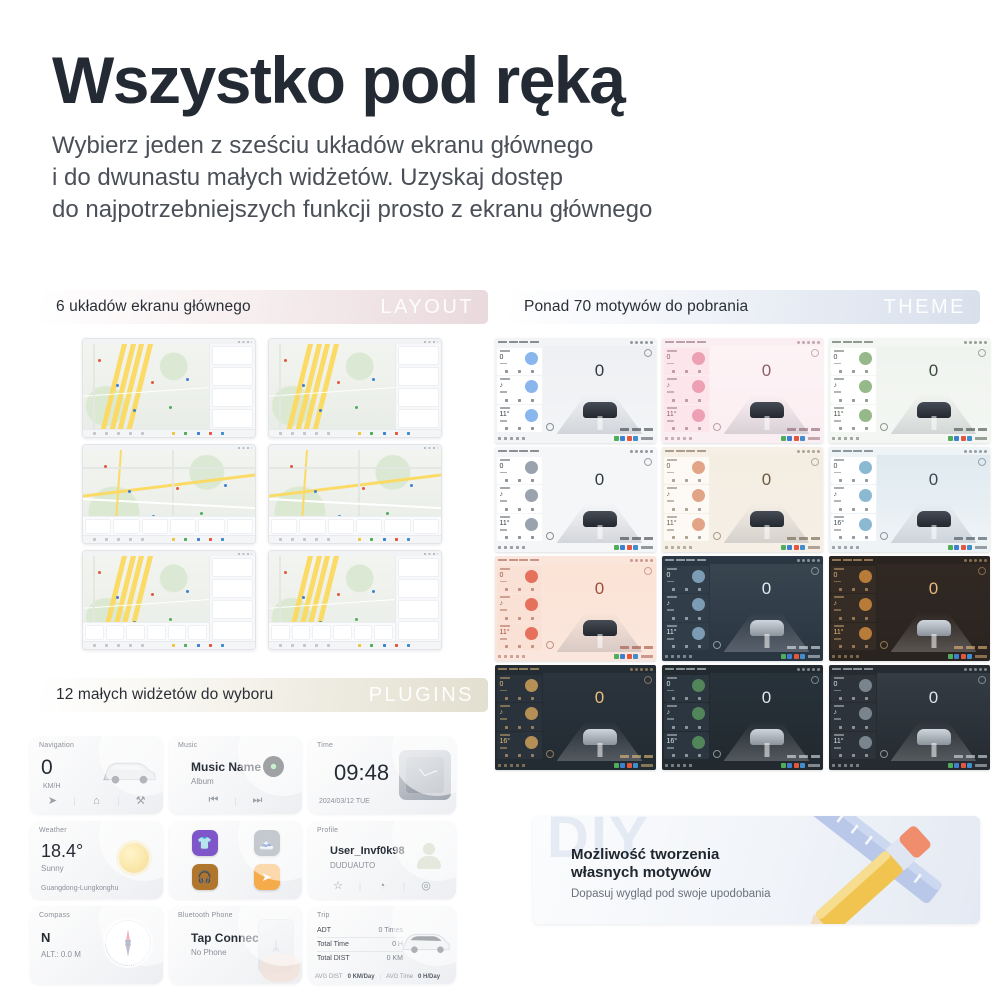 The width and height of the screenshot is (1000, 1000). Describe the element at coordinates (338, 886) in the screenshot. I see `widget-control-button: ☆` at that location.